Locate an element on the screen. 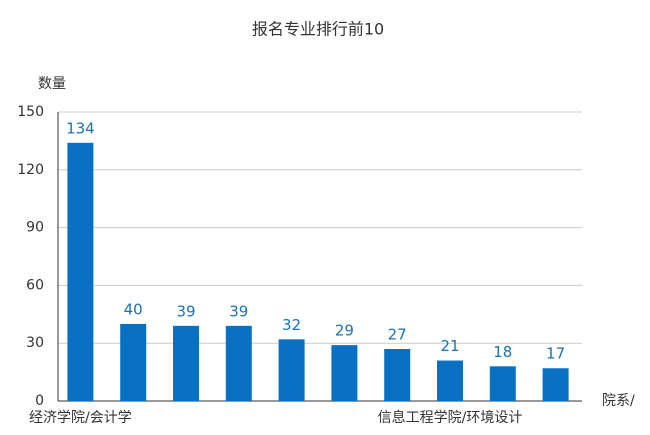 The height and width of the screenshot is (435, 650). chart-title: 报名专业排行前10 is located at coordinates (318, 29).